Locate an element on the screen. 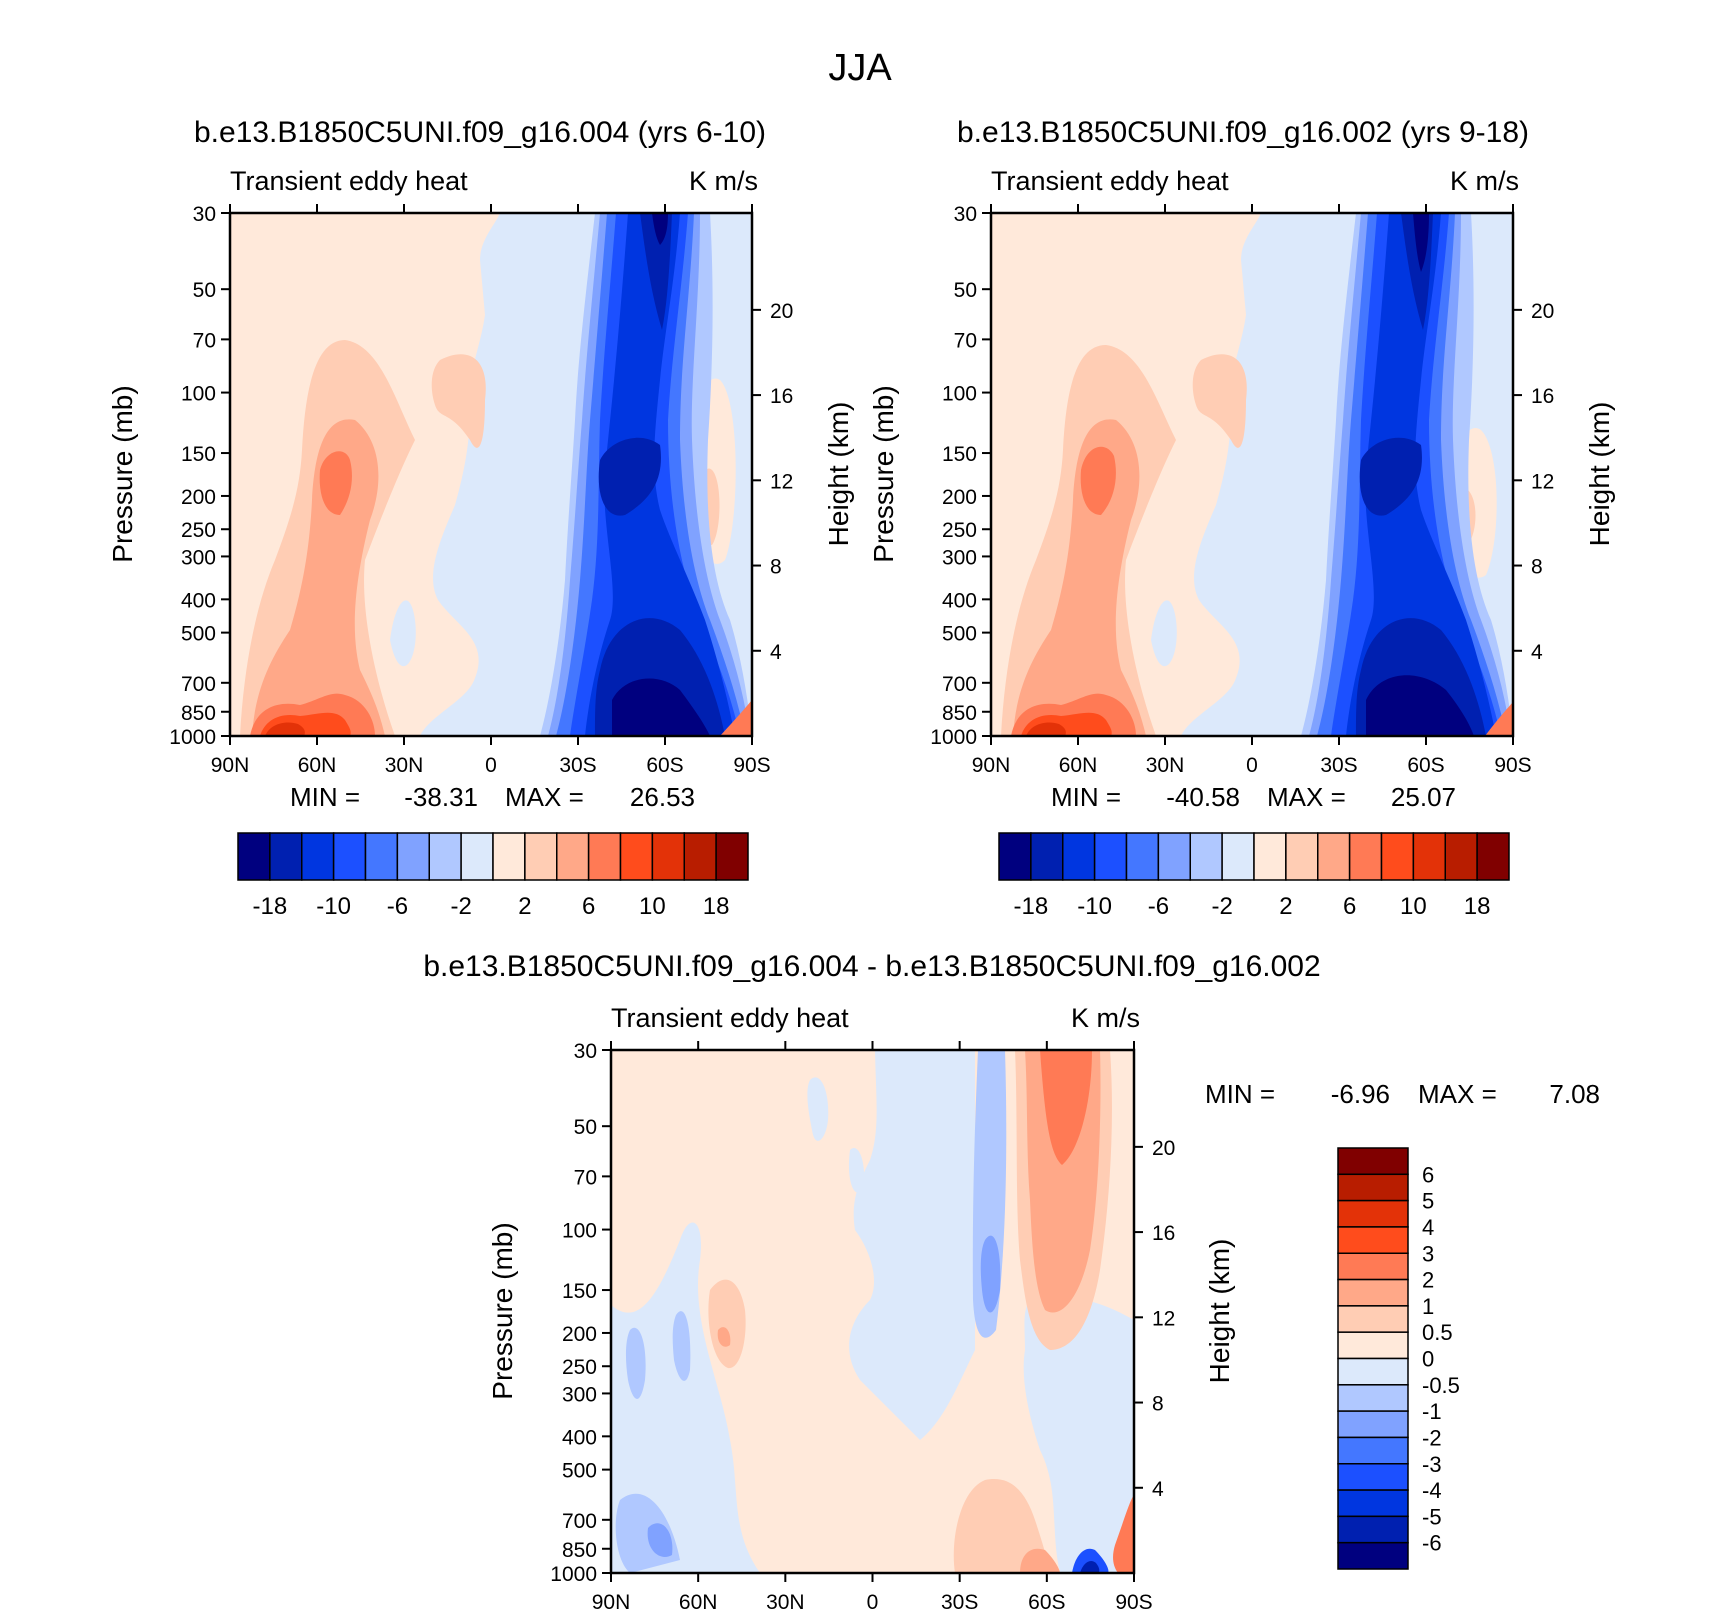  panel-3-ylabel-right: Height (km) is located at coordinates (1219, 1311).